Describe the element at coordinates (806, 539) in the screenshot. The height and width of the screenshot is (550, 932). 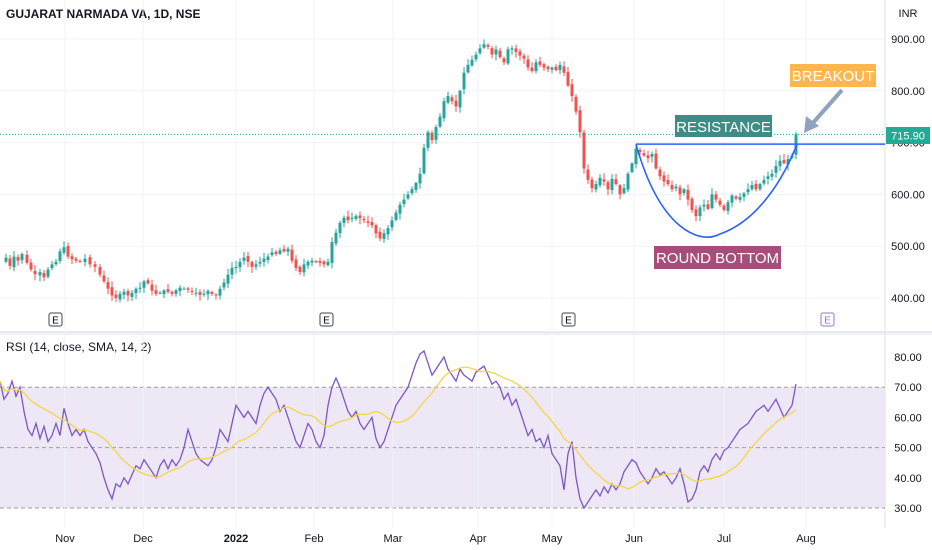
I see `time-tick-label: Aug` at that location.